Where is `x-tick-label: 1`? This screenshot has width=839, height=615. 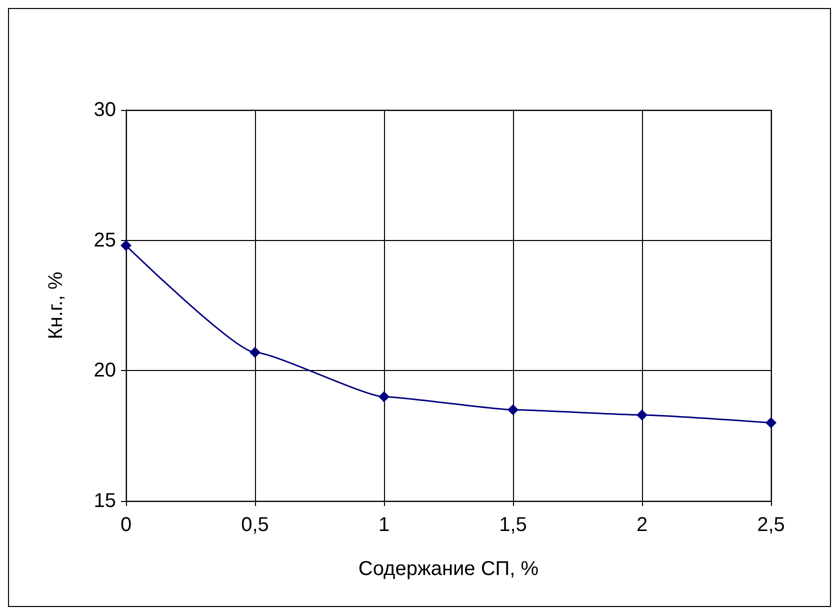
x-tick-label: 1 is located at coordinates (384, 525).